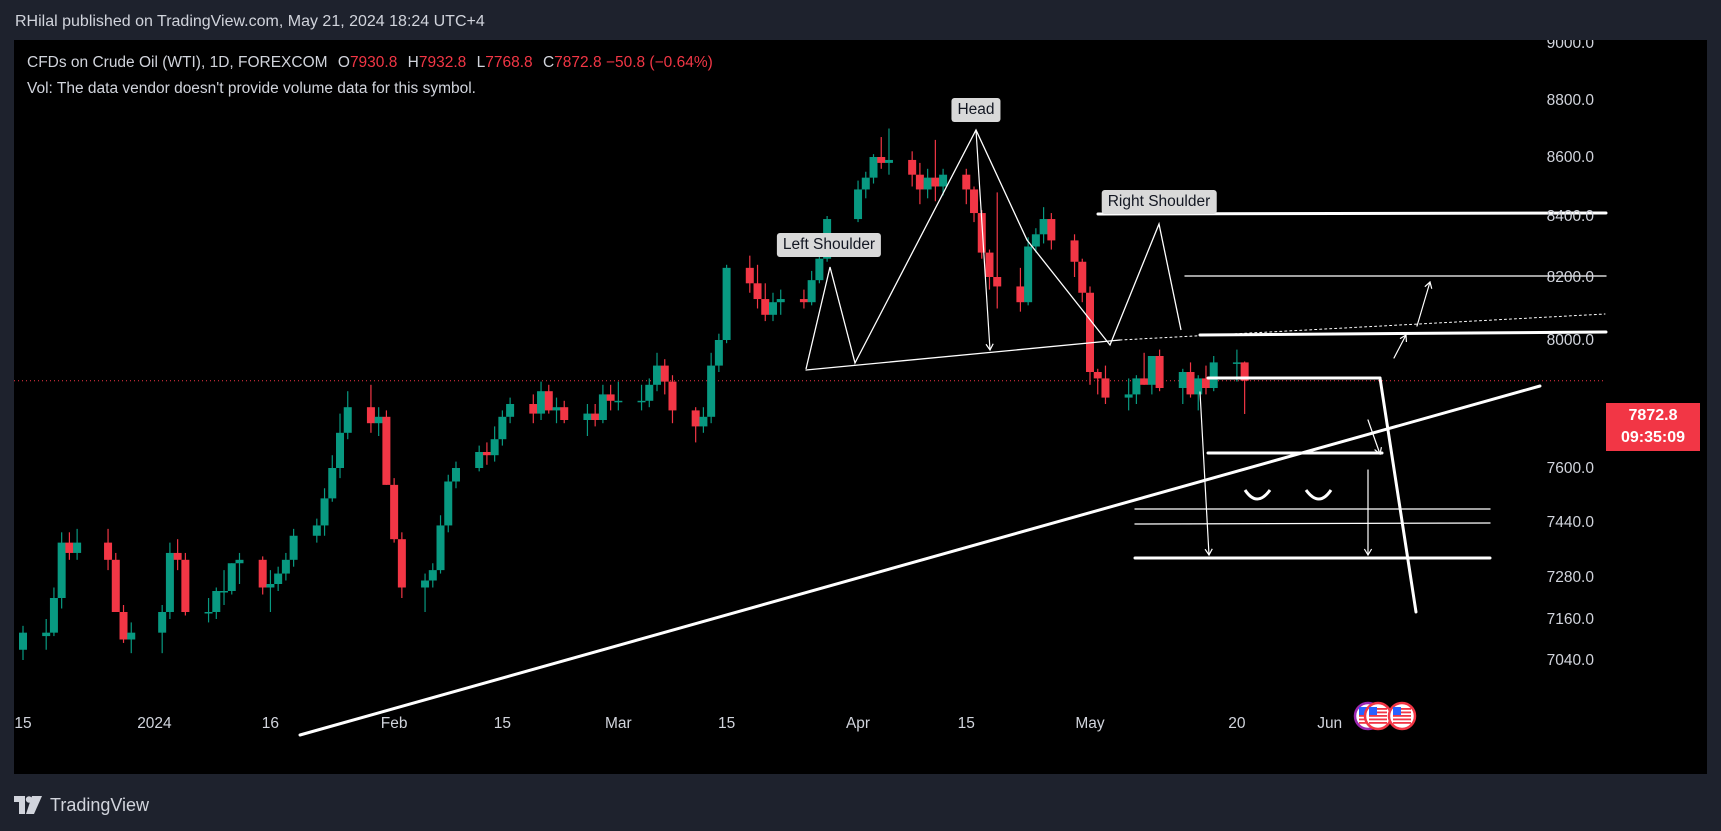  Describe the element at coordinates (1571, 522) in the screenshot. I see `y-tick-label: 7440.0` at that location.